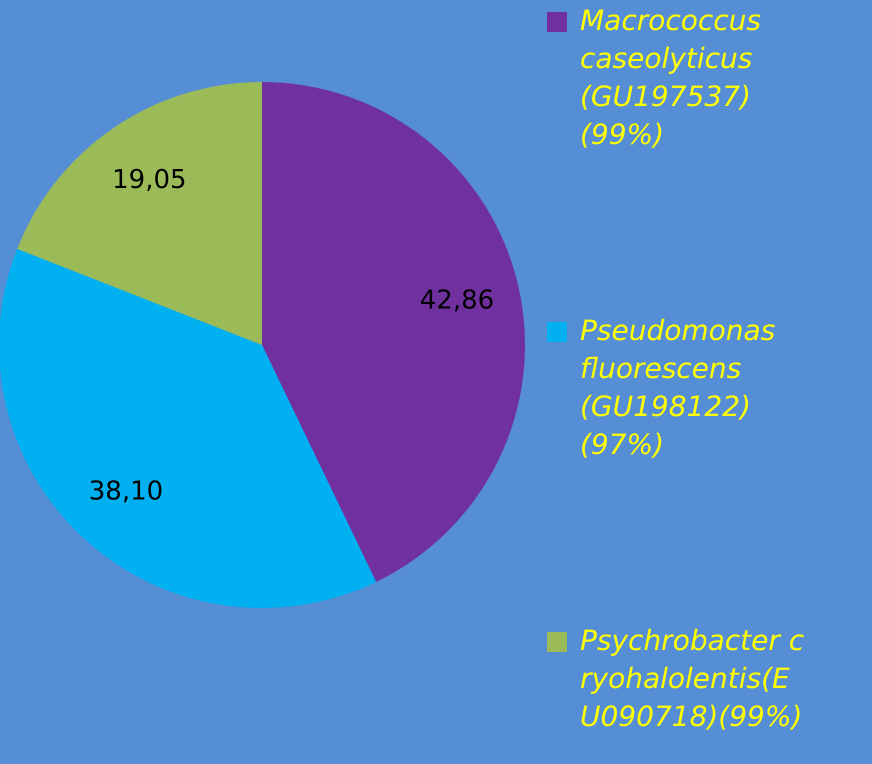 The width and height of the screenshot is (872, 764). I want to click on data-label: 38,10, so click(126, 491).